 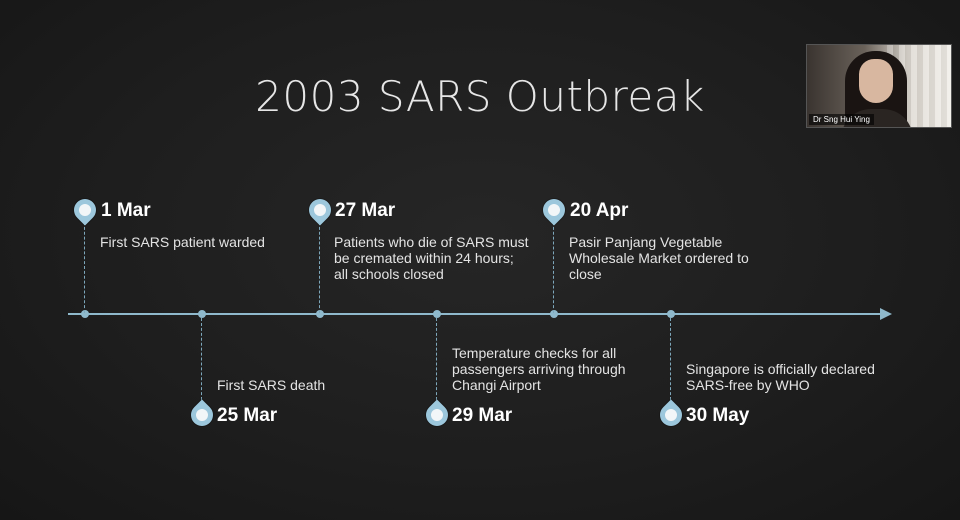 I want to click on slide-title: 2003 SARS Outbreak, so click(x=480, y=96).